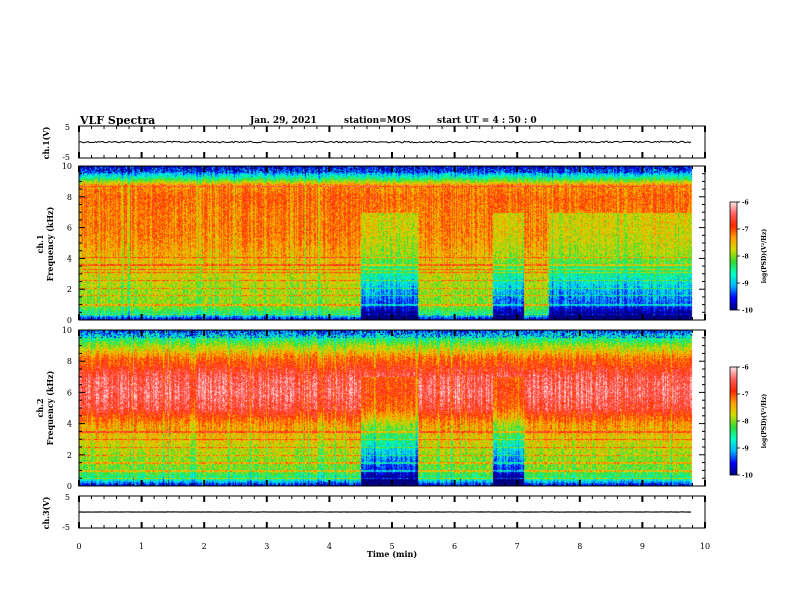  Describe the element at coordinates (764, 421) in the screenshot. I see `ch2-colorbar-label: log(PSD)(V²/Hz)` at that location.